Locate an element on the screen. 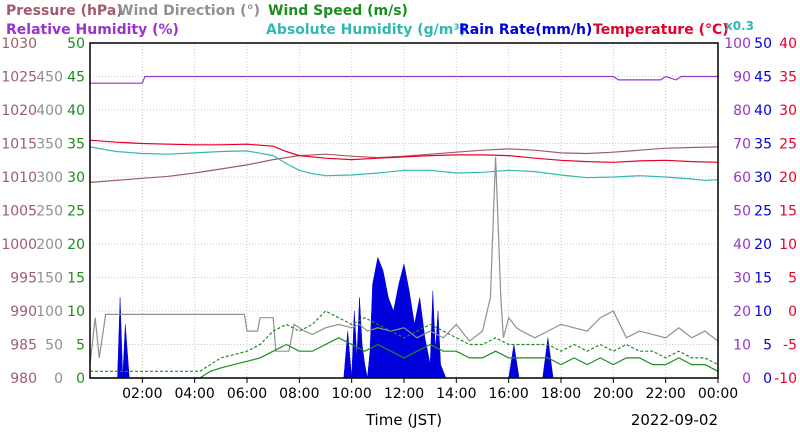  series-wind-gust is located at coordinates (404, 341).